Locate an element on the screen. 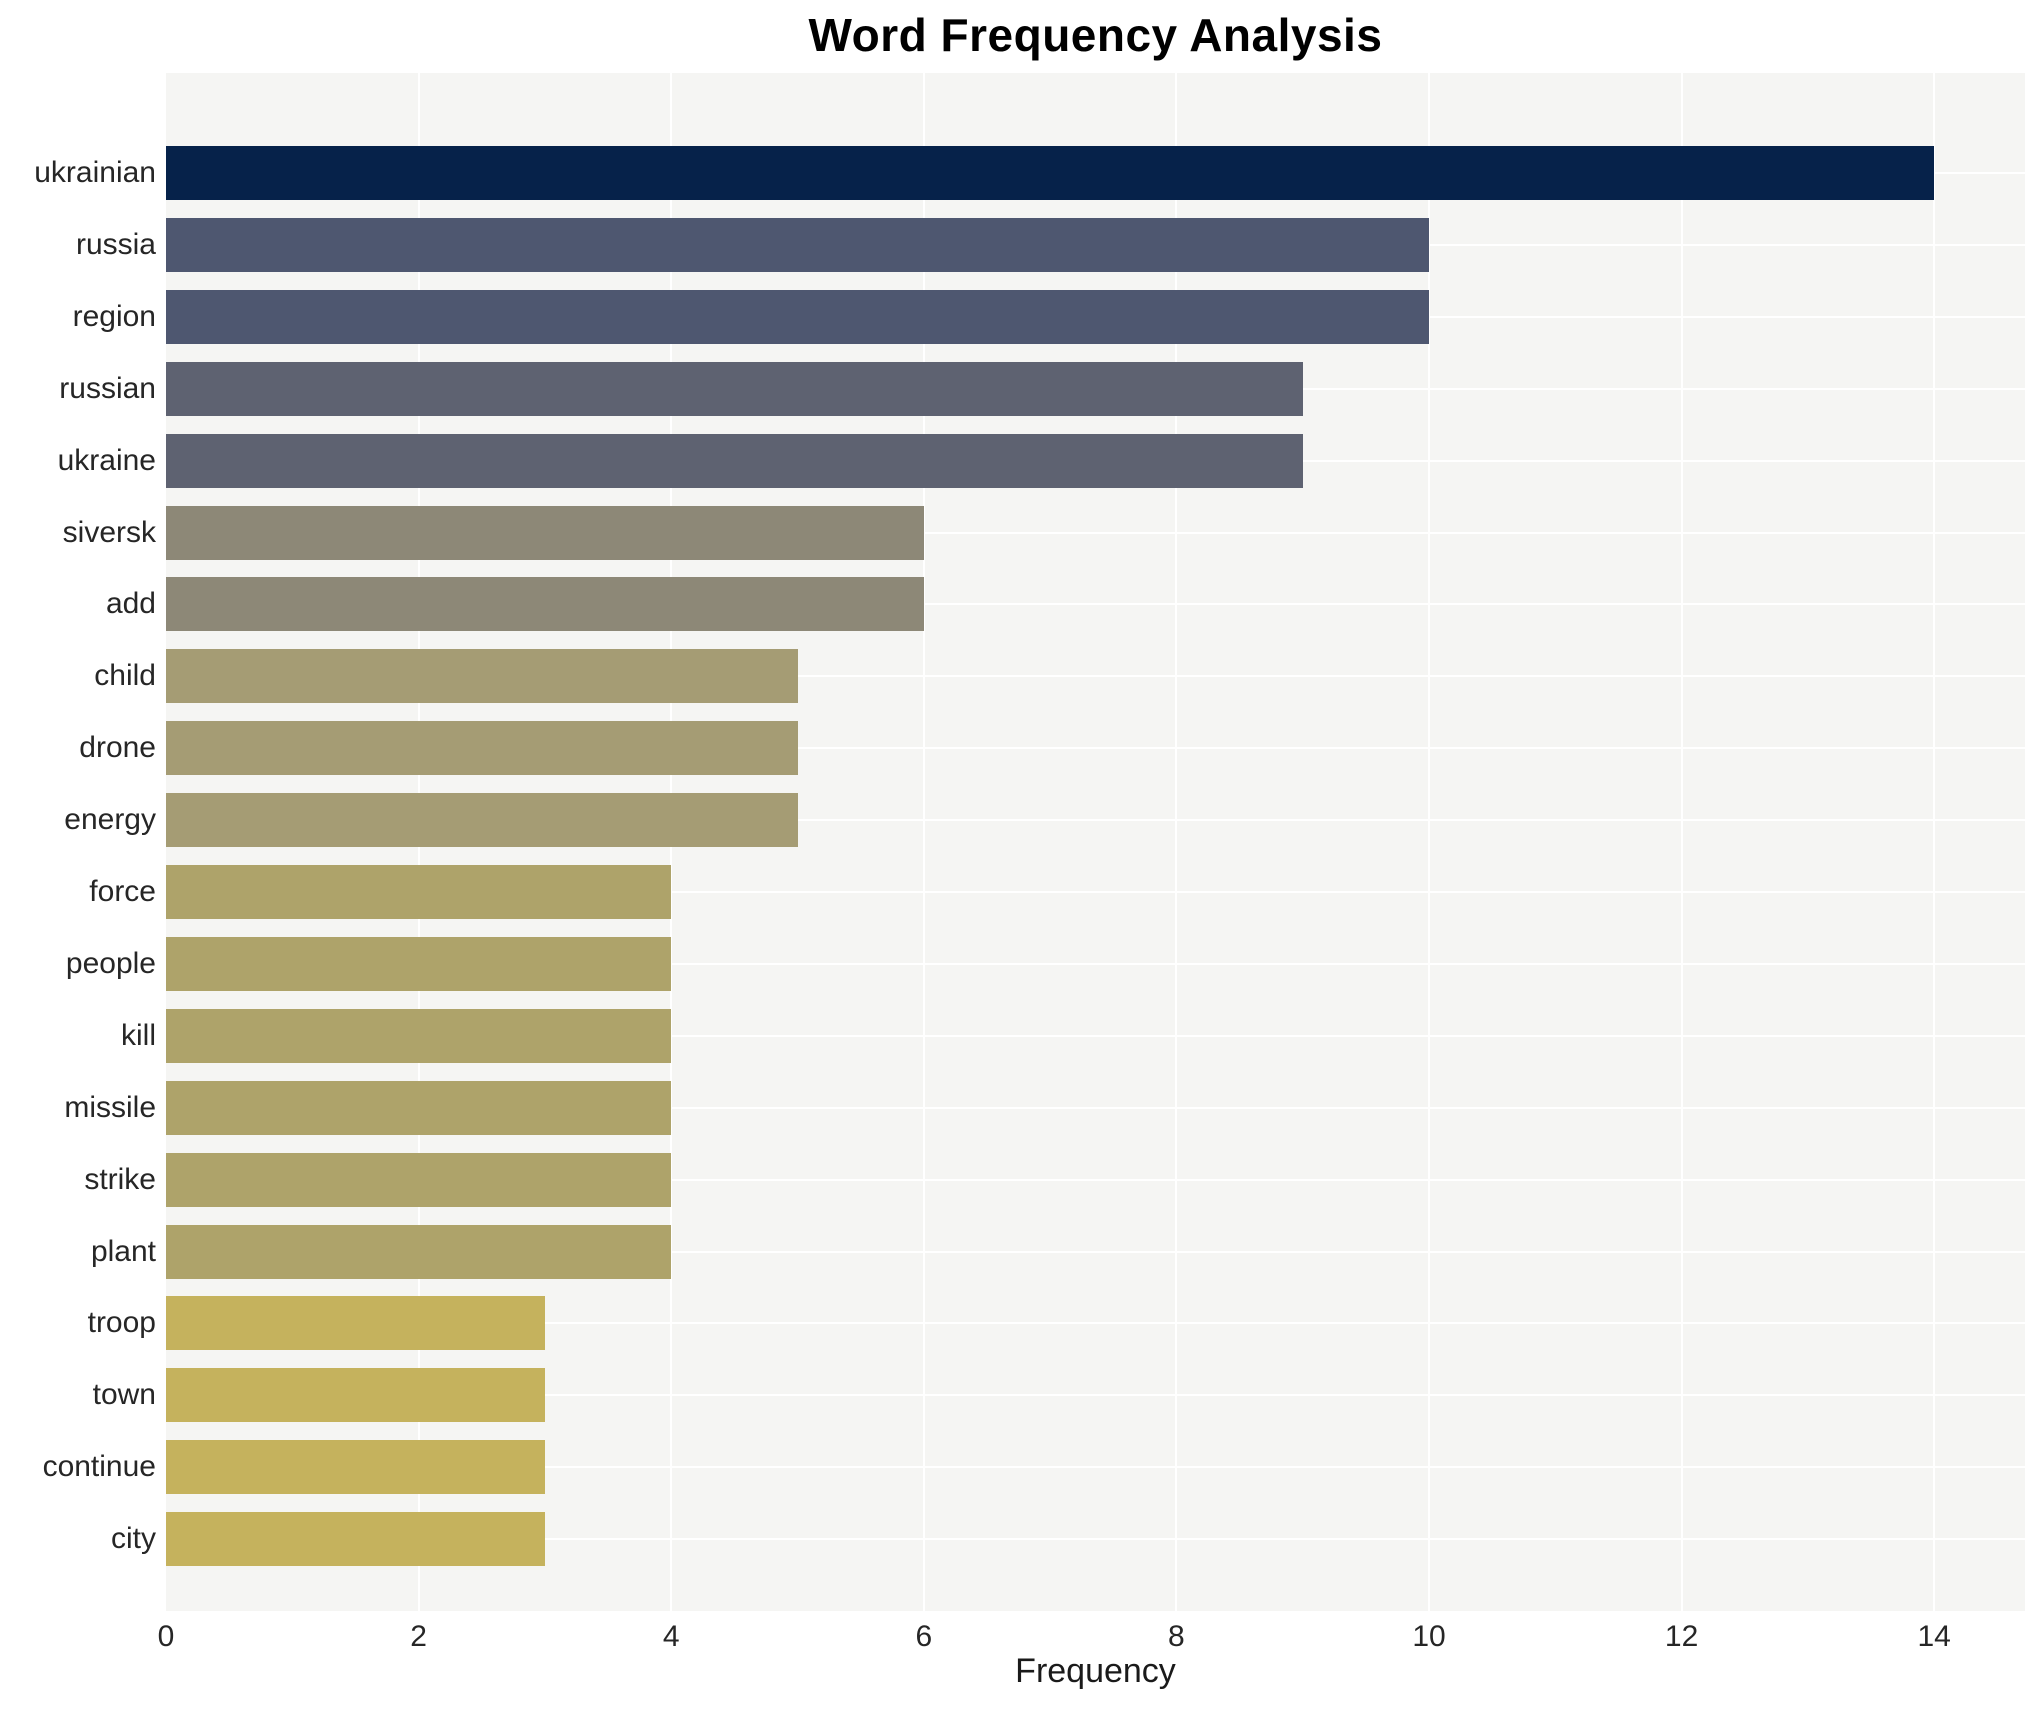  bar-ukrainian is located at coordinates (1050, 173).